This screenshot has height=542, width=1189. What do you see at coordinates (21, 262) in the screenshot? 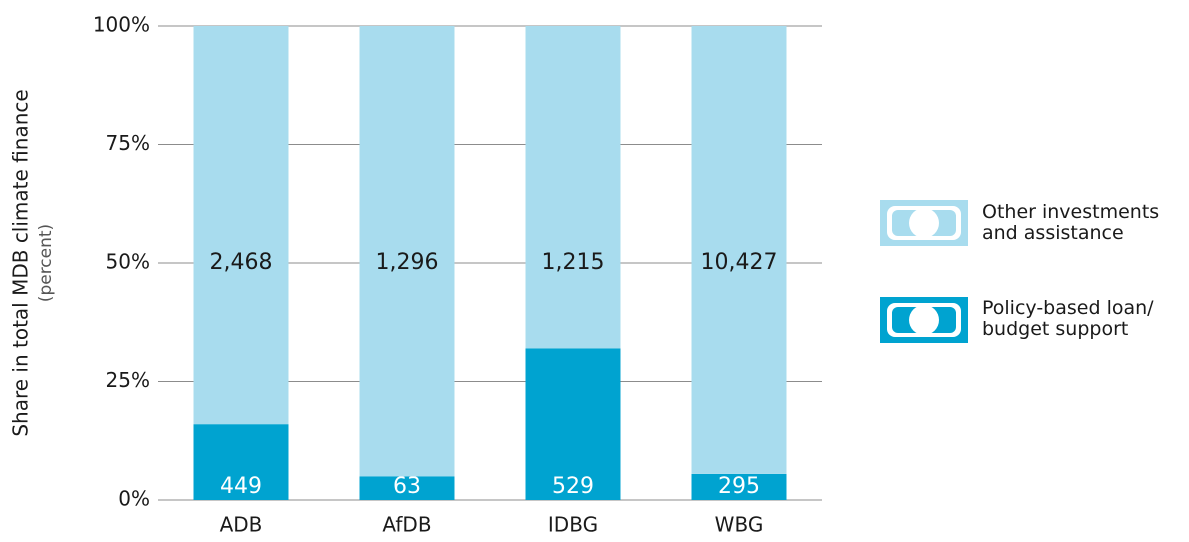
I see `y-axis-label: Share in total MDB climate finance` at bounding box center [21, 262].